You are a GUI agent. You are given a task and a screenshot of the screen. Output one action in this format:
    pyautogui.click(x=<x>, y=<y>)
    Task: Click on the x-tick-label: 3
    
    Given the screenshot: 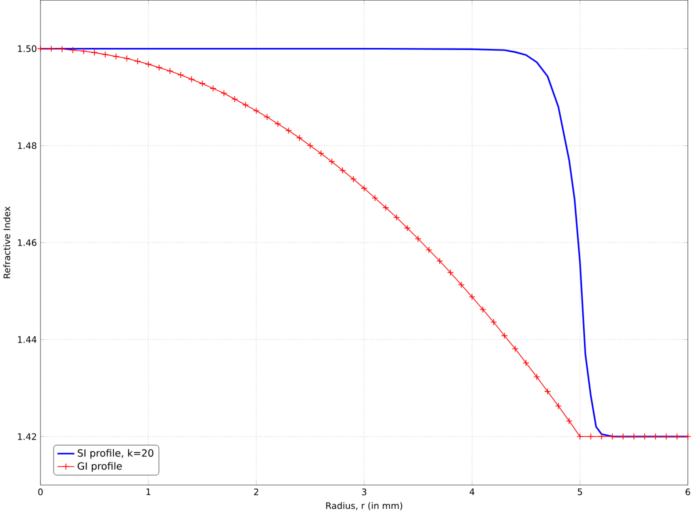 What is the action you would take?
    pyautogui.click(x=364, y=492)
    